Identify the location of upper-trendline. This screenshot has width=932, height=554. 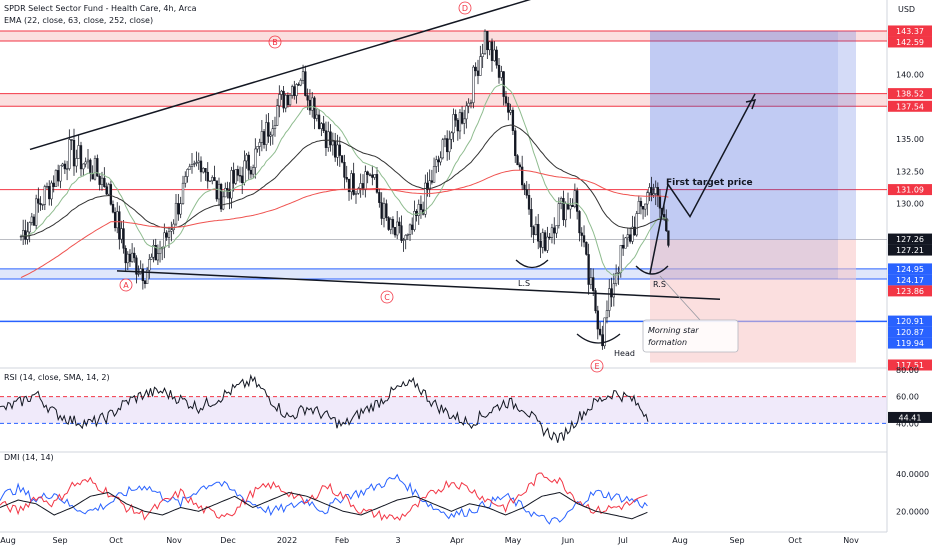
(280, 75).